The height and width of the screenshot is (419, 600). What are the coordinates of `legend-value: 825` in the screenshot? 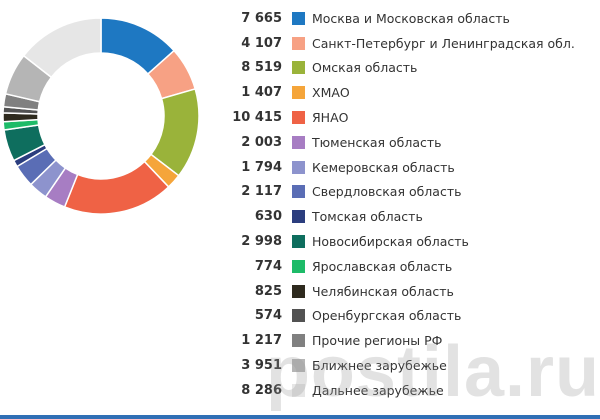 It's located at (268, 291).